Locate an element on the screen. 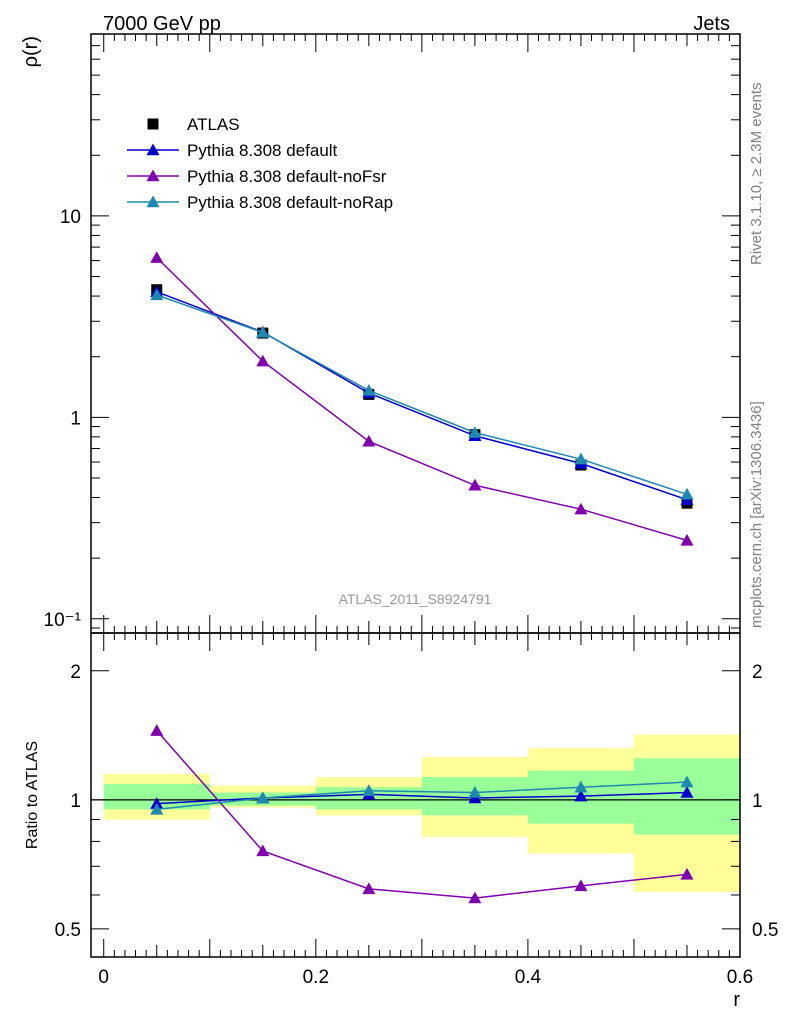  x-tick-label: 0.2 is located at coordinates (316, 977).